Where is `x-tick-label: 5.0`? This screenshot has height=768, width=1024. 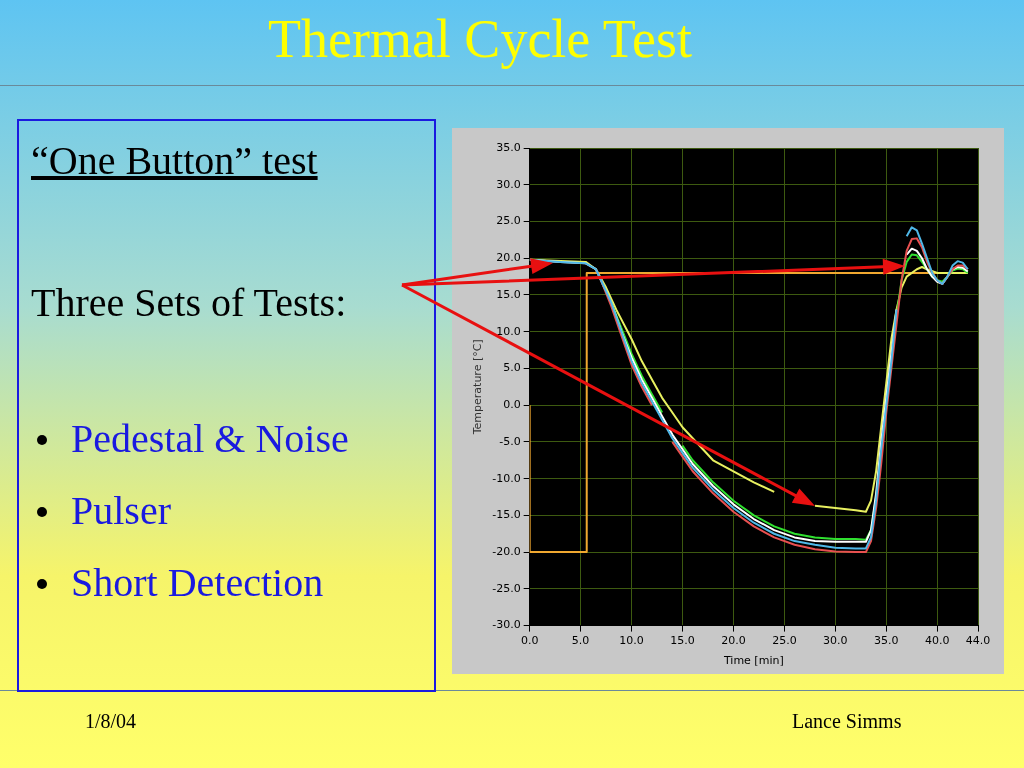
x-tick-label: 5.0 is located at coordinates (580, 641).